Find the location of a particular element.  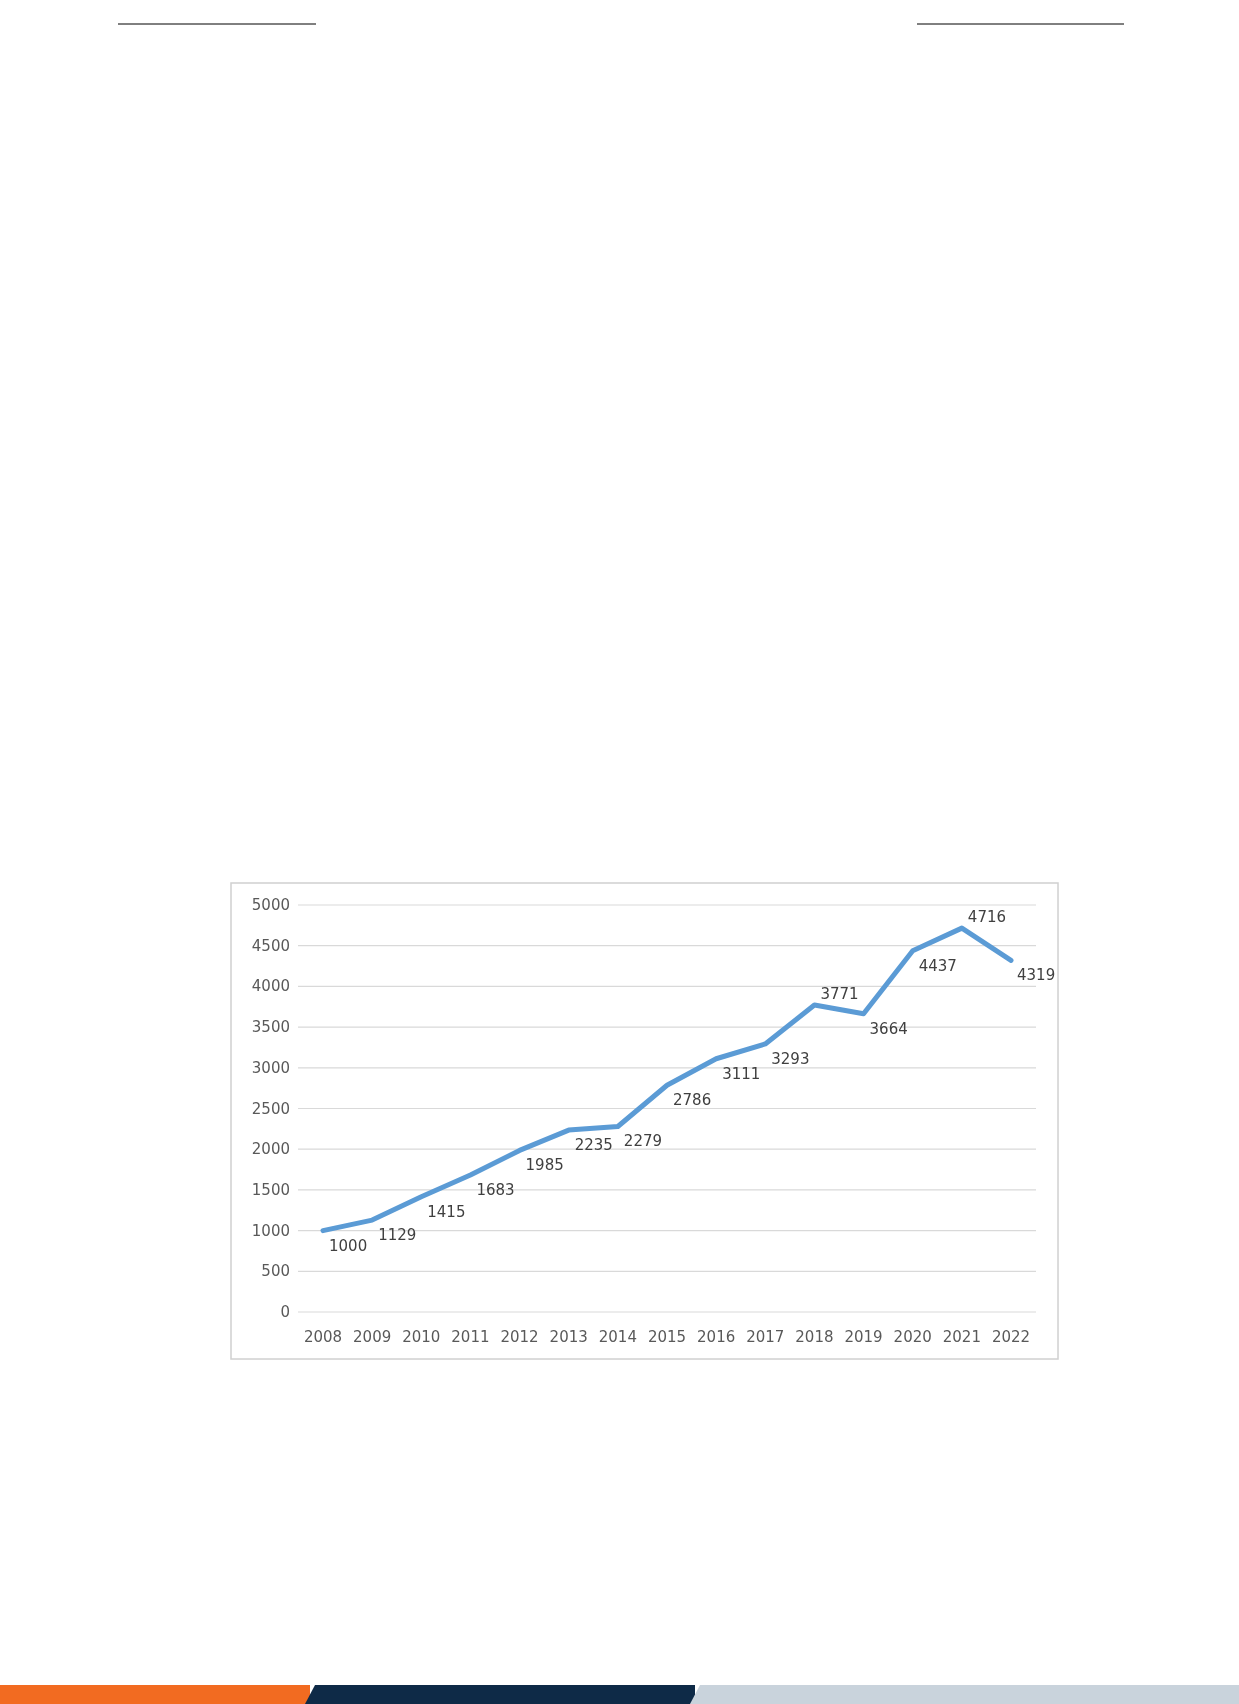

data-label: 1683 is located at coordinates (495, 1190).